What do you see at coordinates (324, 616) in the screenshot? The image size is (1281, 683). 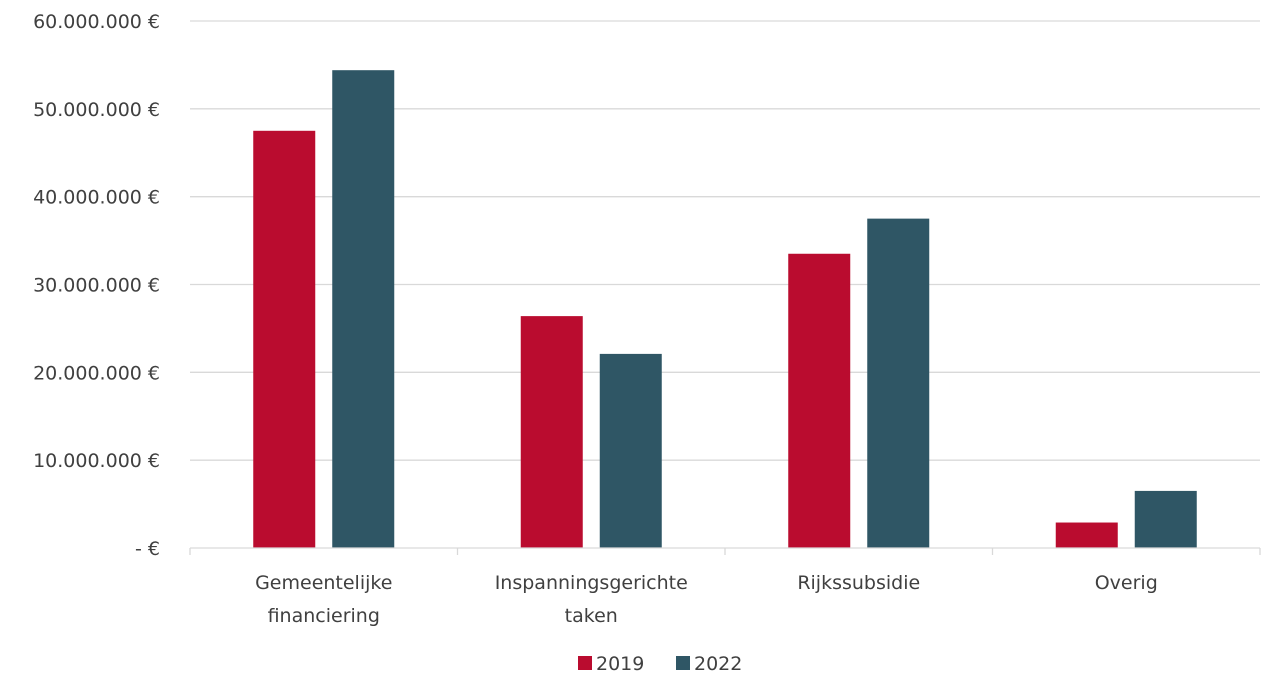 I see `x-category-label: financiering` at bounding box center [324, 616].